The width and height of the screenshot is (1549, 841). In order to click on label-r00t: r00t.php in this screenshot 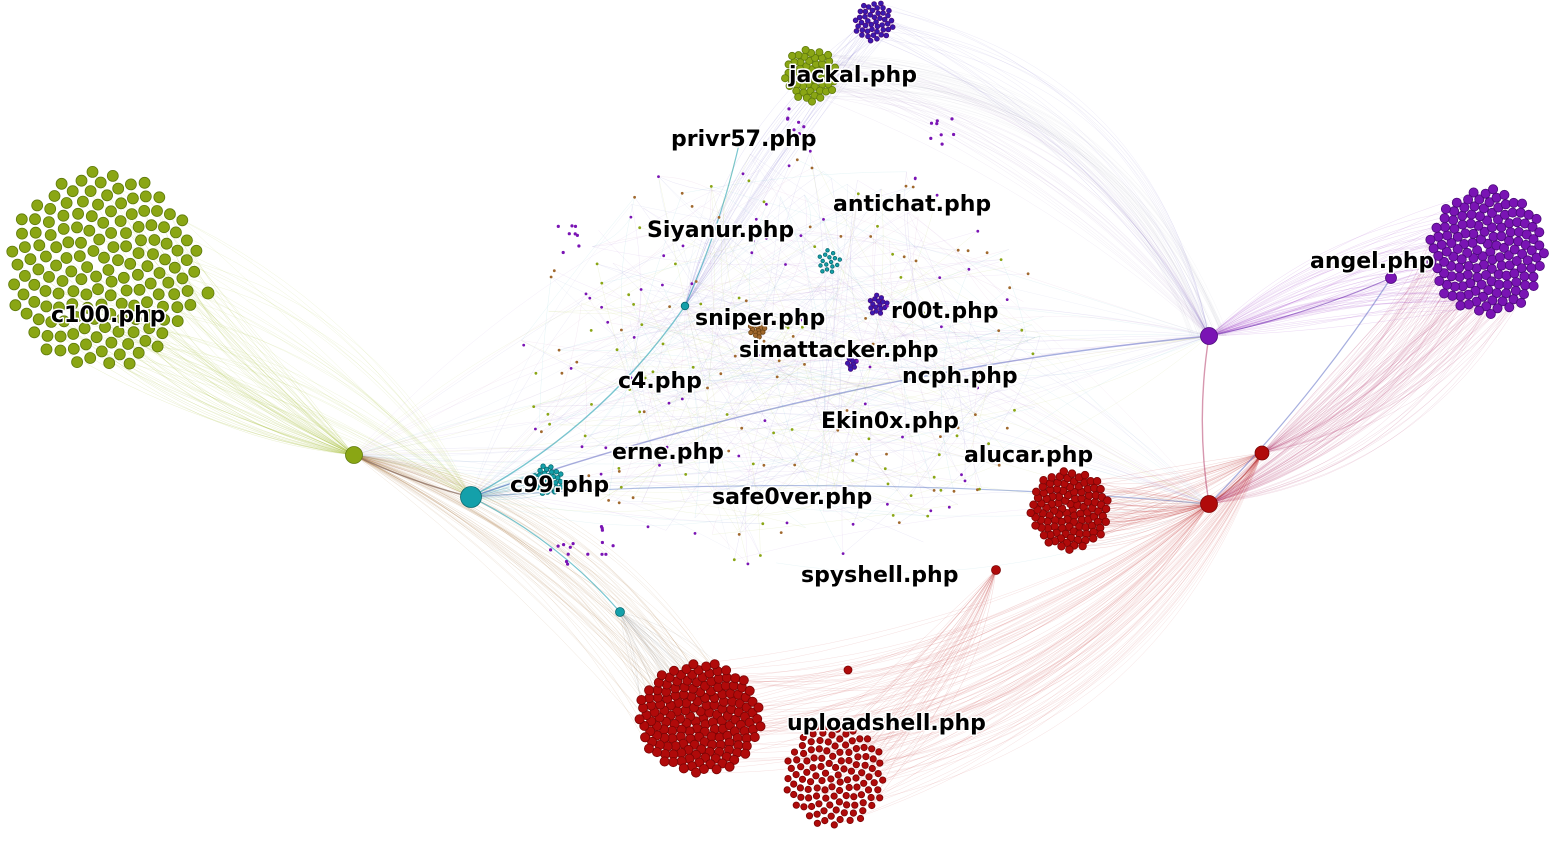, I will do `click(945, 311)`.